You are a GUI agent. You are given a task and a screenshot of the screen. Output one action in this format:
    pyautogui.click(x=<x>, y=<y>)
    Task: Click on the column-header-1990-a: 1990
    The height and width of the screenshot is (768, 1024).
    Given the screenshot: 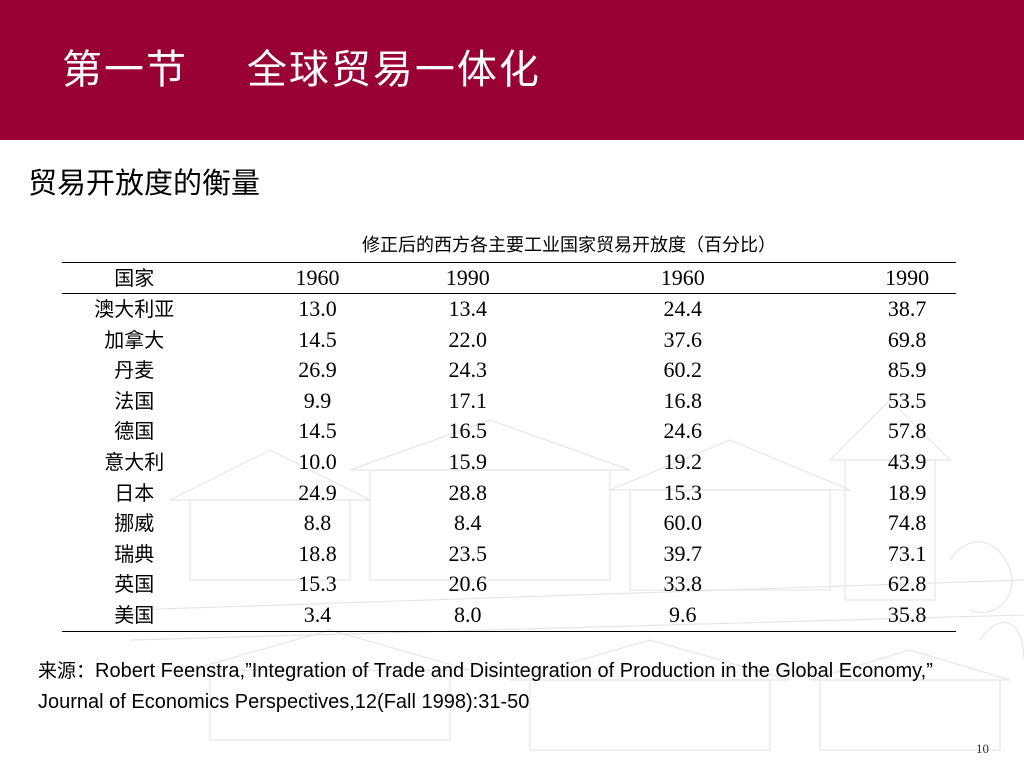 What is the action you would take?
    pyautogui.click(x=468, y=278)
    